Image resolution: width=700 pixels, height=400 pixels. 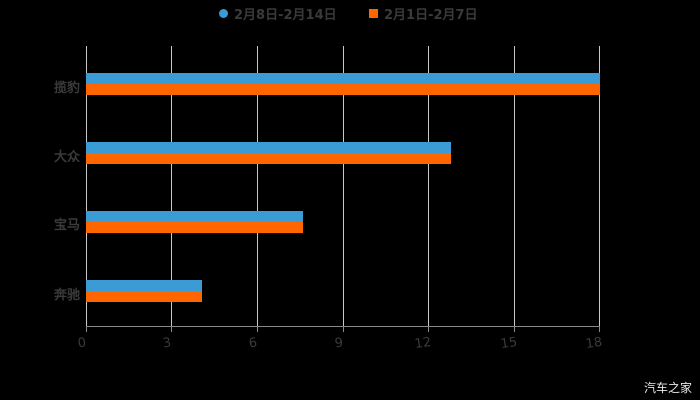 I want to click on x-tick-label: 15, so click(x=509, y=343).